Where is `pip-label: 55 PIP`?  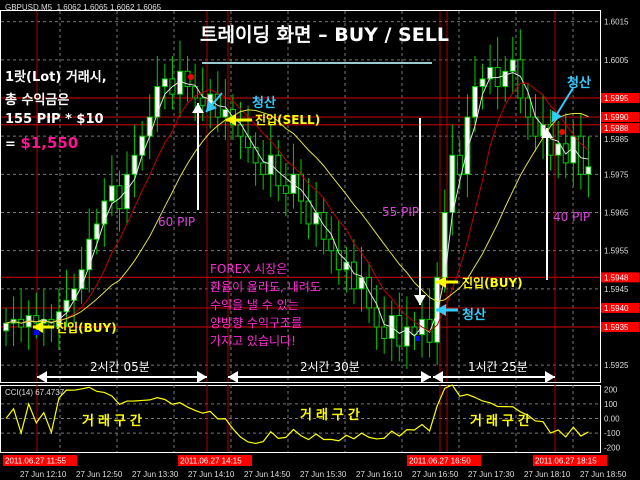 pip-label: 55 PIP is located at coordinates (401, 212).